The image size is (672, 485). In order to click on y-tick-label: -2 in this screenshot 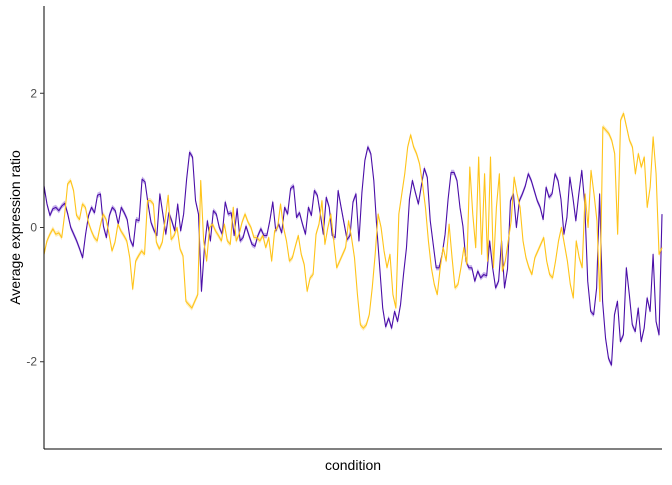, I will do `click(31, 362)`.